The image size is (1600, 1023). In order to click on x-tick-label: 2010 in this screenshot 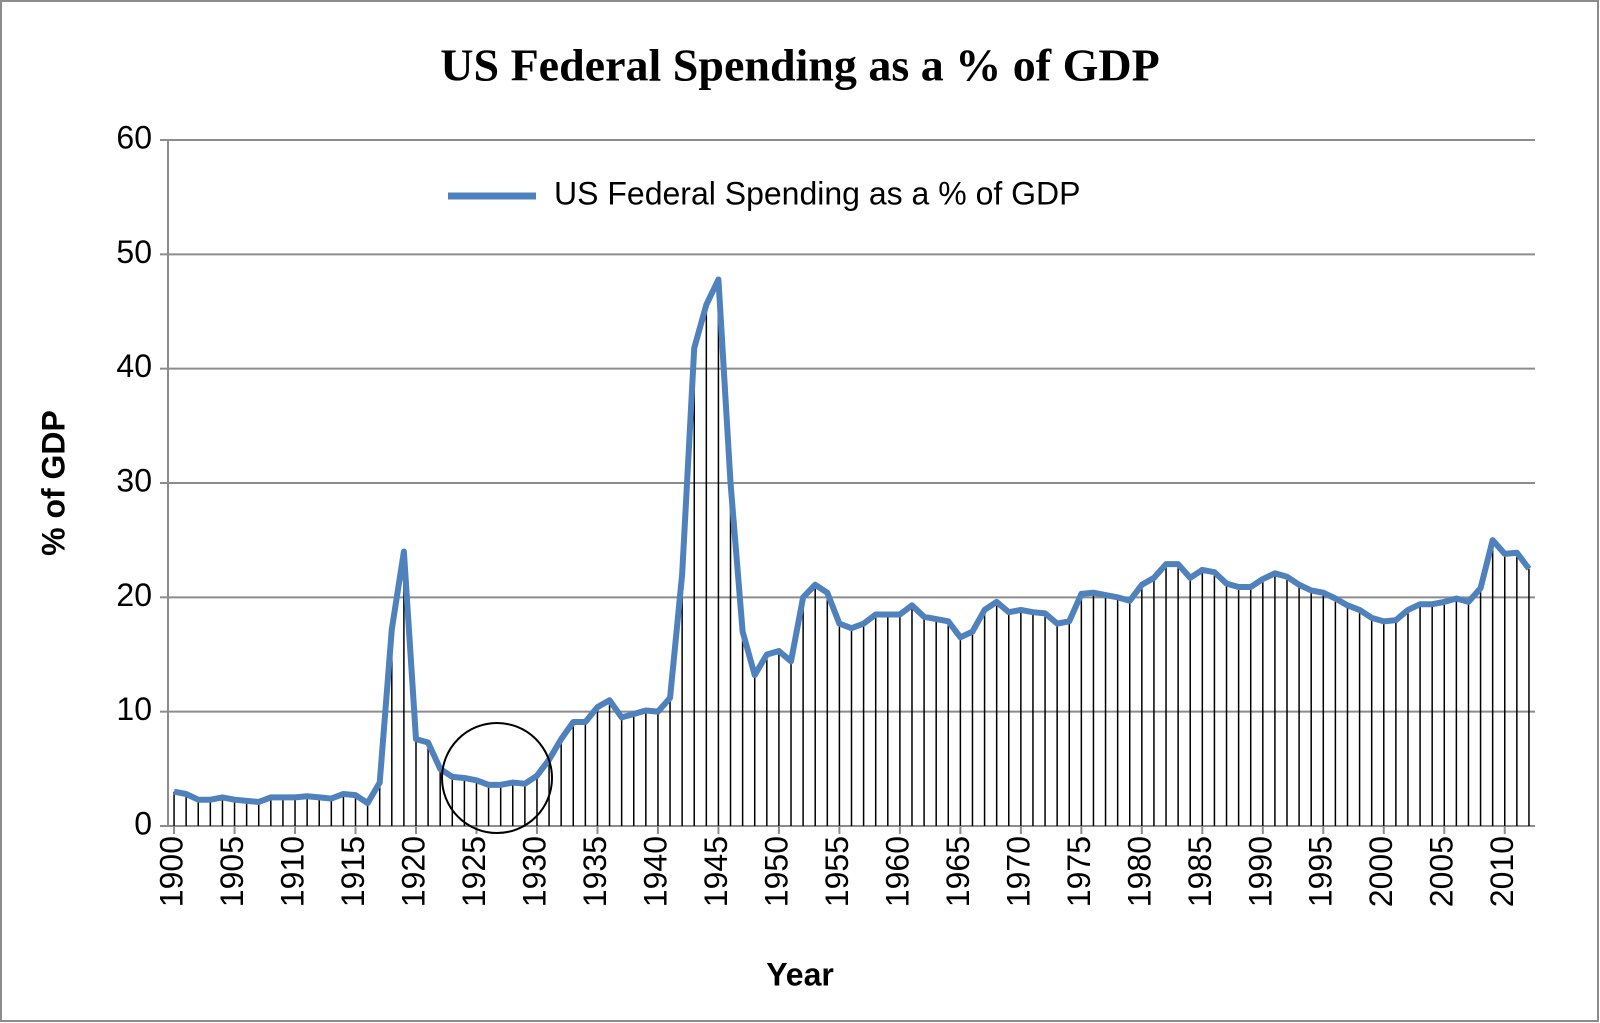, I will do `click(1502, 871)`.